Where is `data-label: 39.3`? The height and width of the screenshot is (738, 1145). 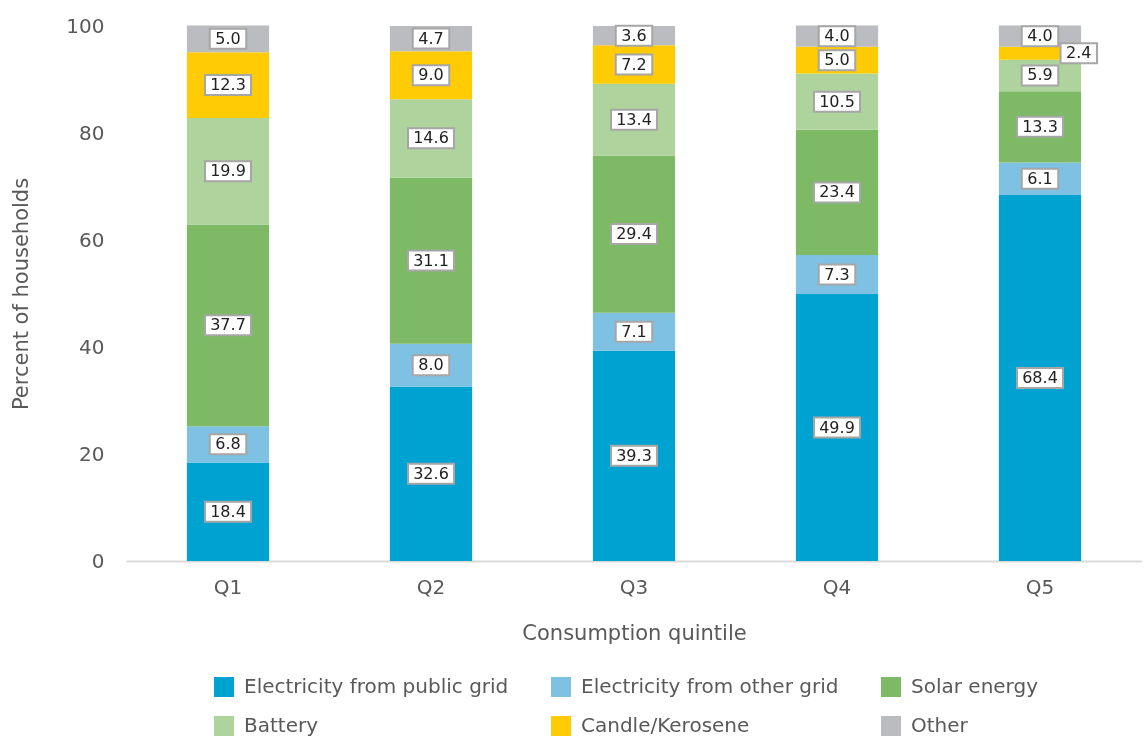
data-label: 39.3 is located at coordinates (634, 455).